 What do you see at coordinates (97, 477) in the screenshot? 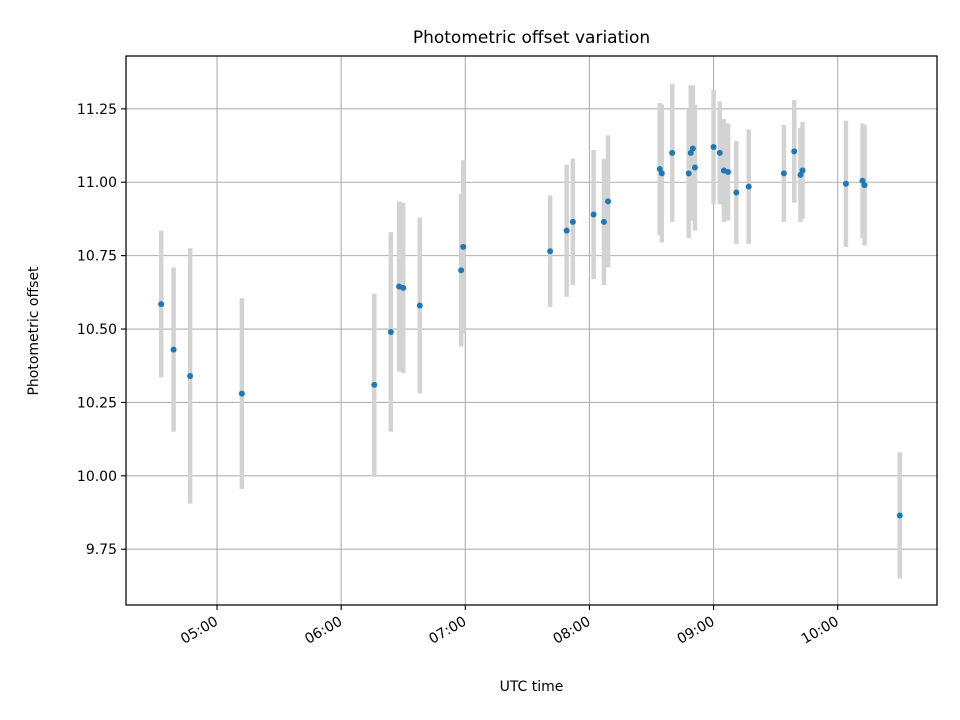
I see `y-tick-label: 10.00` at bounding box center [97, 477].